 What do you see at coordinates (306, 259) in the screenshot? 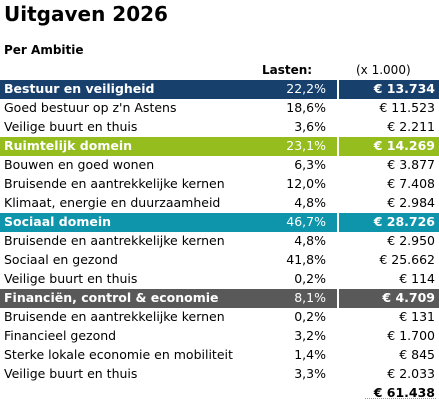
I see `row-pct: 41,8%` at bounding box center [306, 259].